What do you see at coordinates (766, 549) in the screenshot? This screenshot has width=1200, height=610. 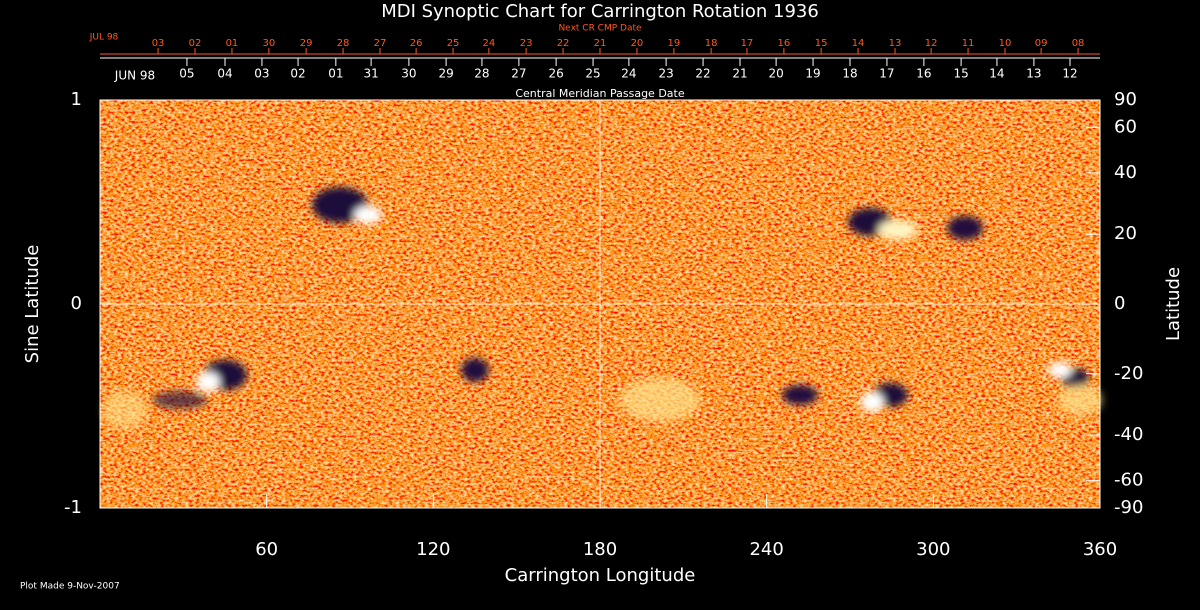 I see `x-tick-label: 240` at bounding box center [766, 549].